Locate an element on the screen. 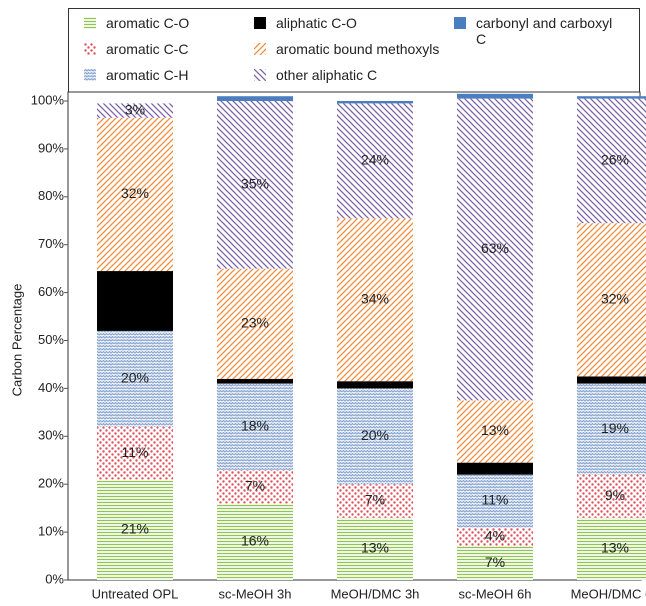 Image resolution: width=646 pixels, height=606 pixels. data-label: 19% is located at coordinates (615, 428).